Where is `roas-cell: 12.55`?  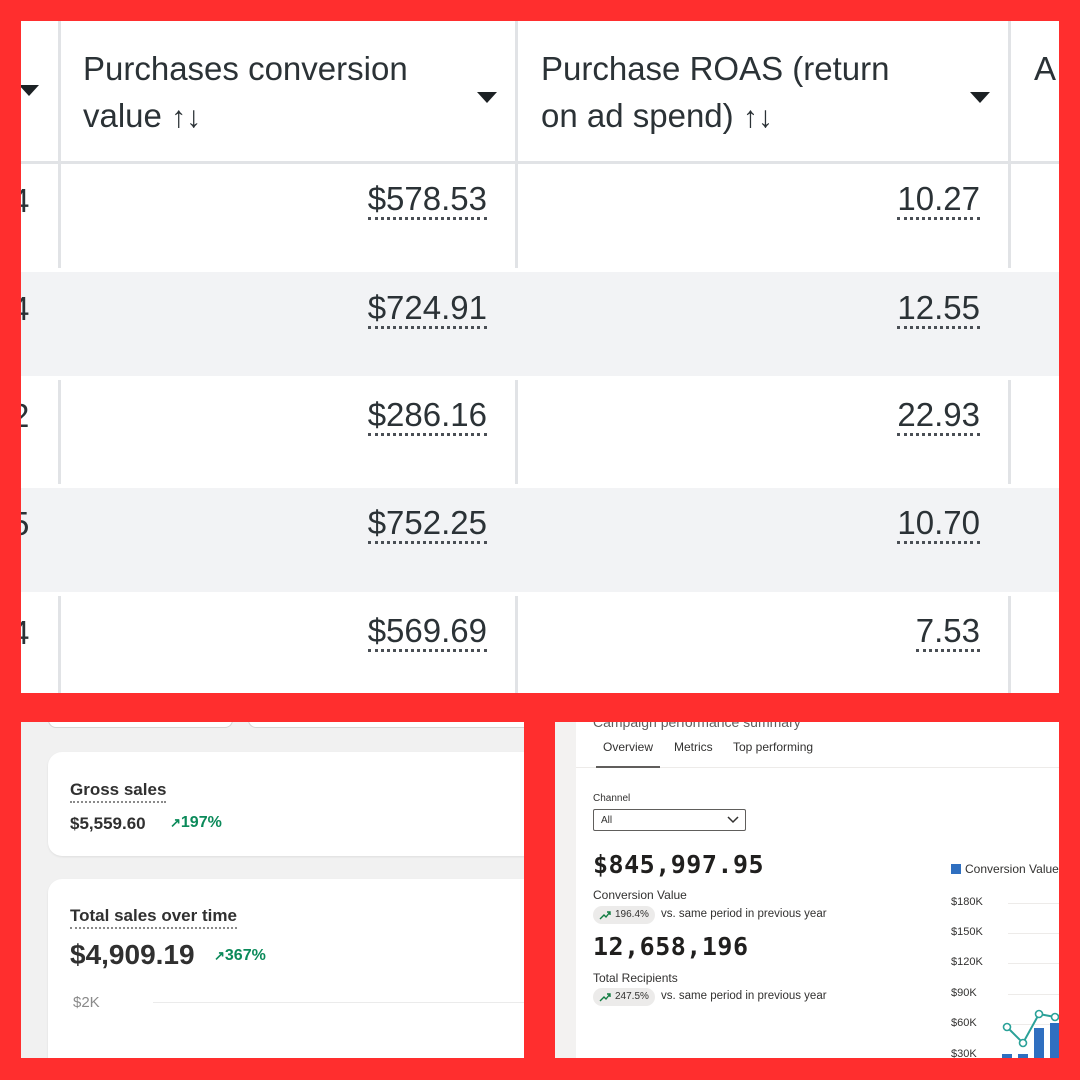
roas-cell: 12.55 is located at coordinates (938, 310).